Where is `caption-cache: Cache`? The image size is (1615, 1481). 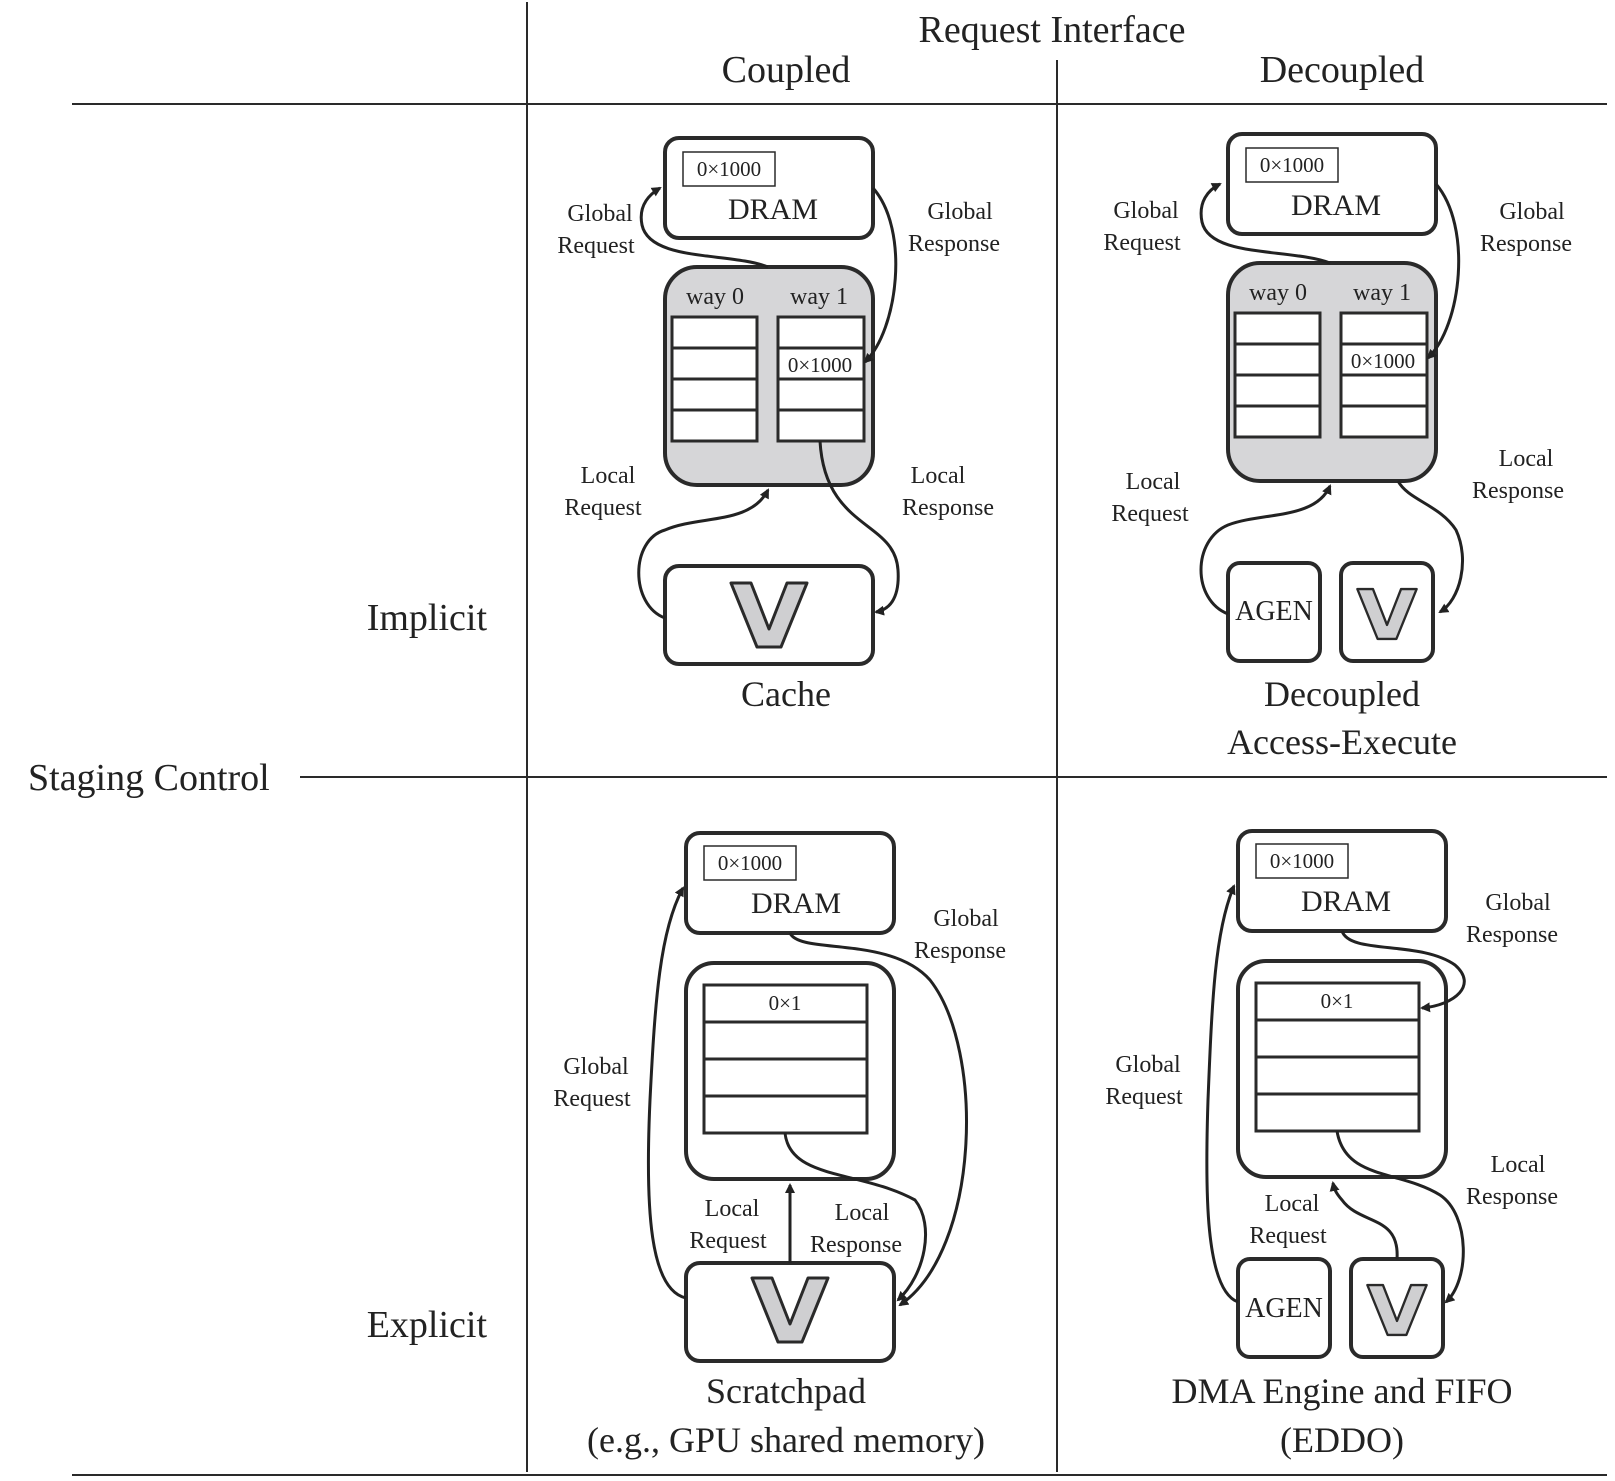
caption-cache: Cache is located at coordinates (786, 694).